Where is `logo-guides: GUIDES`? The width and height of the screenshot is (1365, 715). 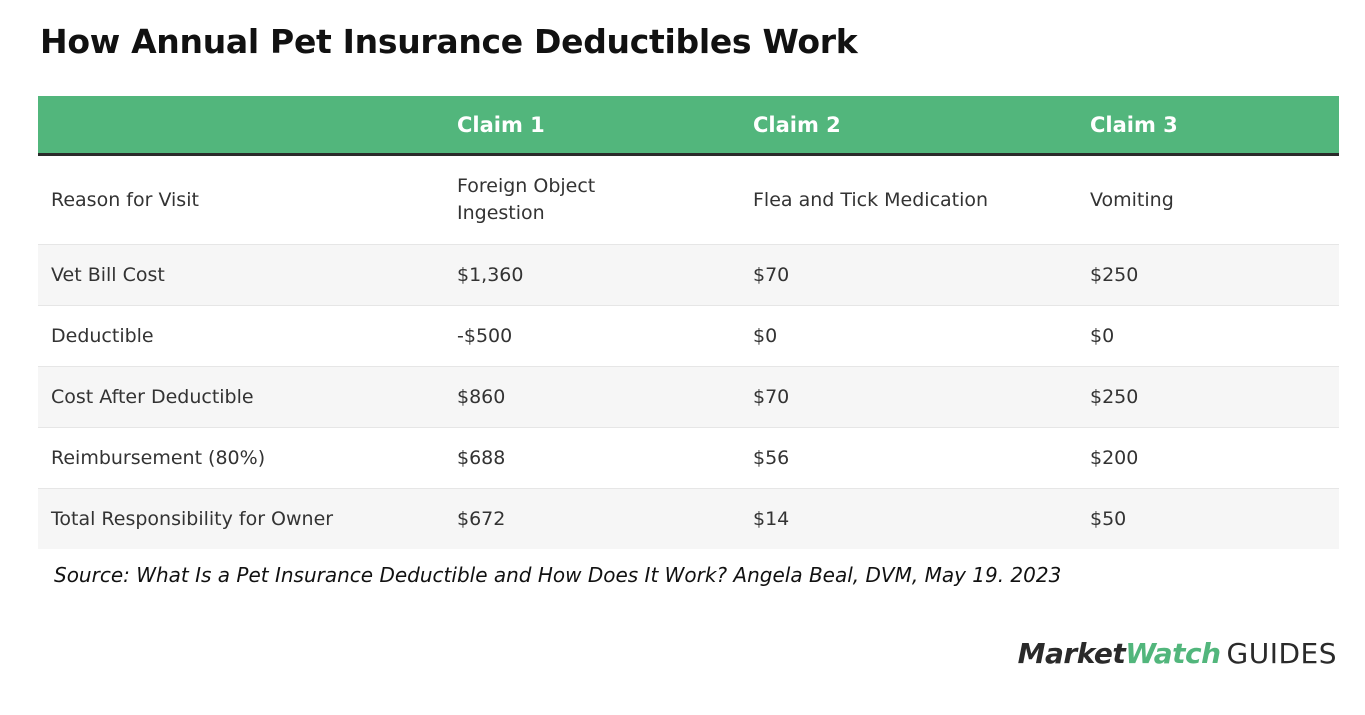 logo-guides: GUIDES is located at coordinates (1281, 653).